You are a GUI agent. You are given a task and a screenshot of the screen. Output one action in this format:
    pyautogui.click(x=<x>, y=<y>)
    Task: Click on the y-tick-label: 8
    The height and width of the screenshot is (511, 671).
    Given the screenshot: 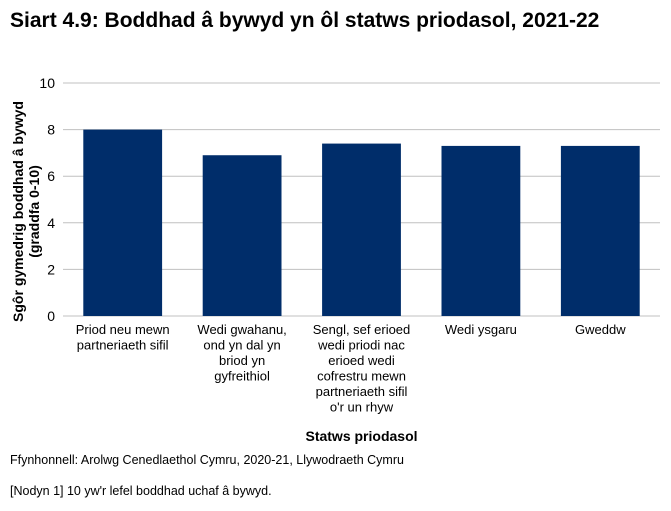 What is the action you would take?
    pyautogui.click(x=51, y=130)
    